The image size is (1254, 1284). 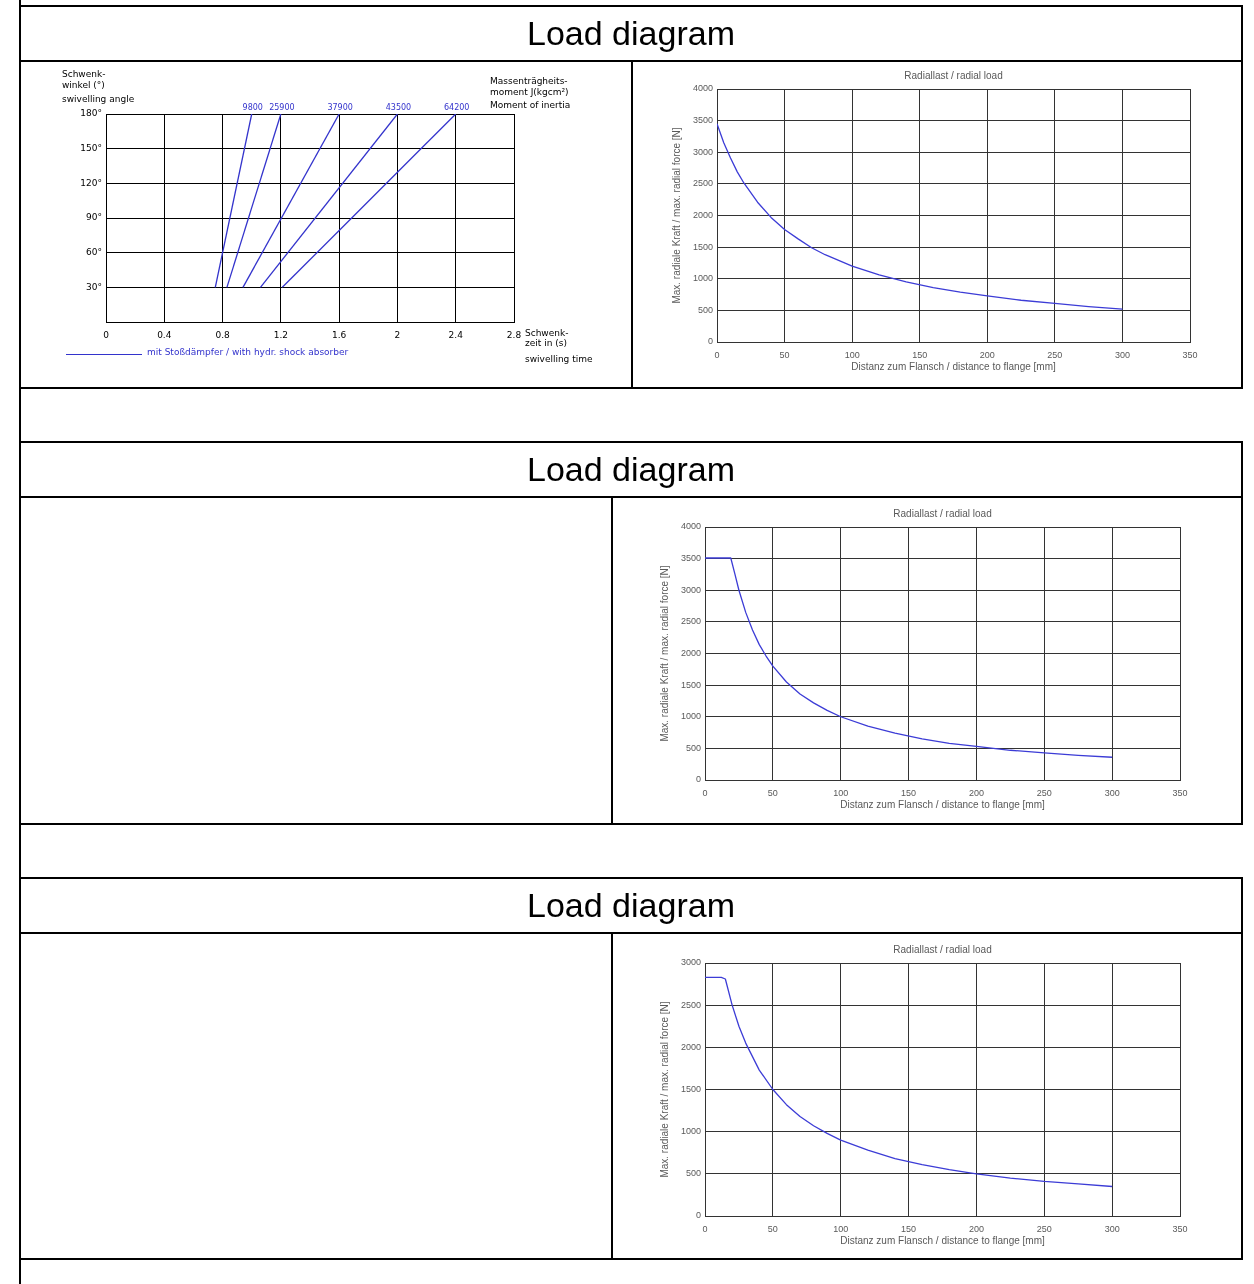 What do you see at coordinates (281, 334) in the screenshot?
I see `x-tick-label: 1.2` at bounding box center [281, 334].